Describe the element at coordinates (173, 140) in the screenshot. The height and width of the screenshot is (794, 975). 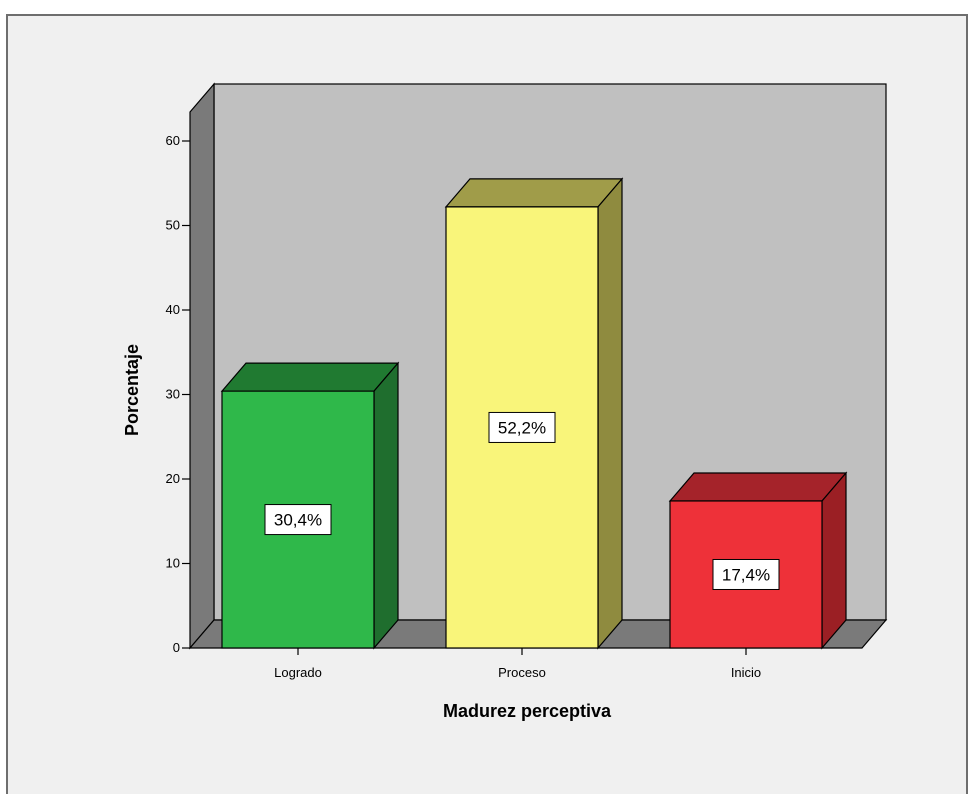
I see `y-tick-label: 60` at that location.